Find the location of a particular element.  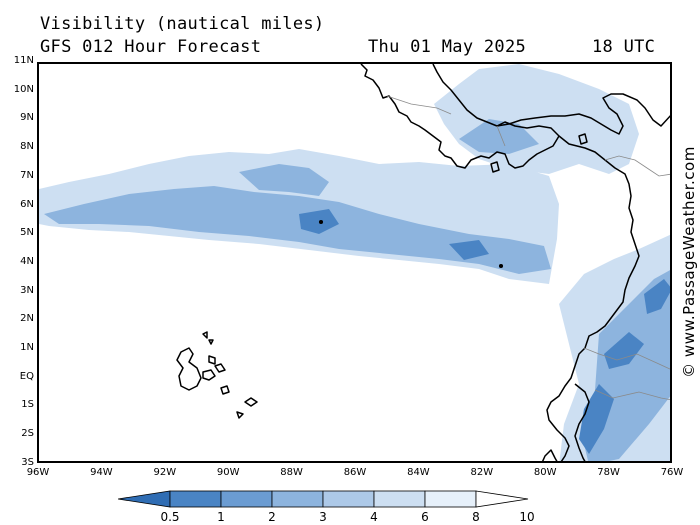

longitude-tick-label: 76W is located at coordinates (672, 472).